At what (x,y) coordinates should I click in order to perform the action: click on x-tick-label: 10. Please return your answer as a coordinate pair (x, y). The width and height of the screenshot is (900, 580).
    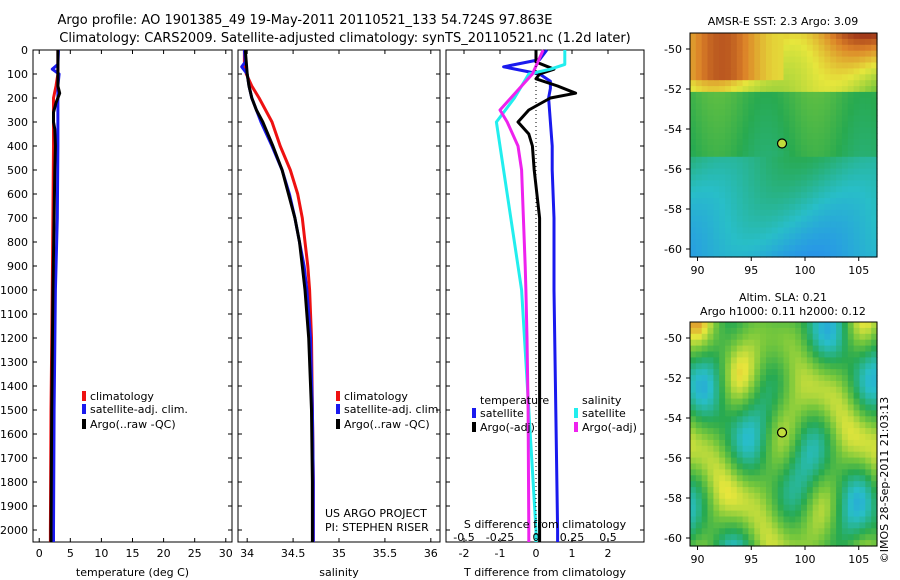
    Looking at the image, I should click on (101, 553).